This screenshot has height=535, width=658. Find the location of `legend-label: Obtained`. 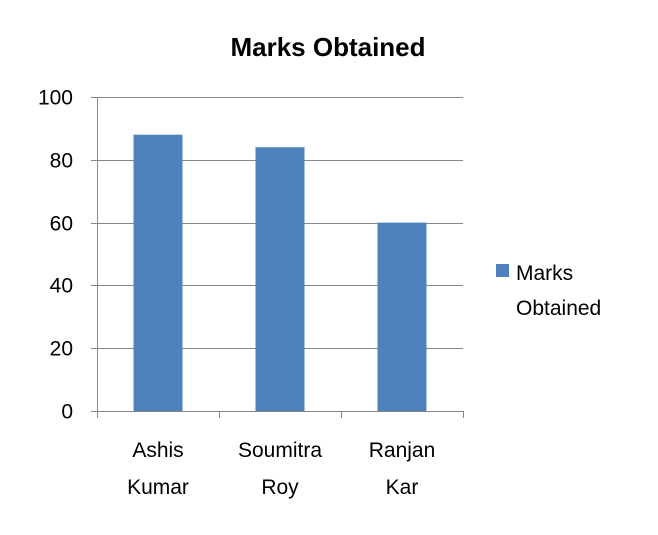

legend-label: Obtained is located at coordinates (558, 308).